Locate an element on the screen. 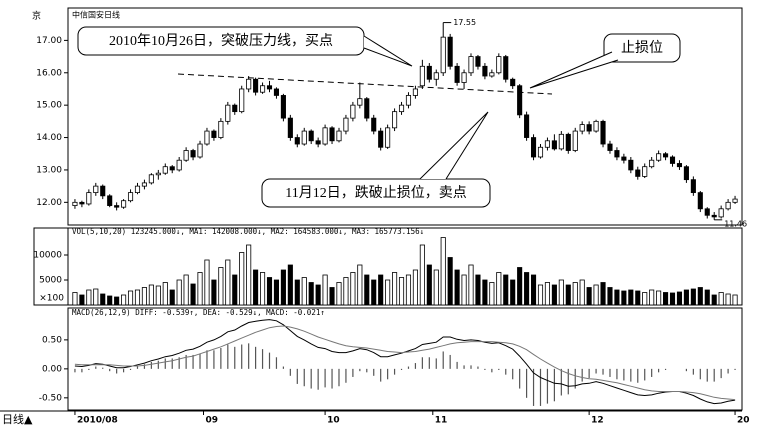  annotation: 止损位 is located at coordinates (642, 48).